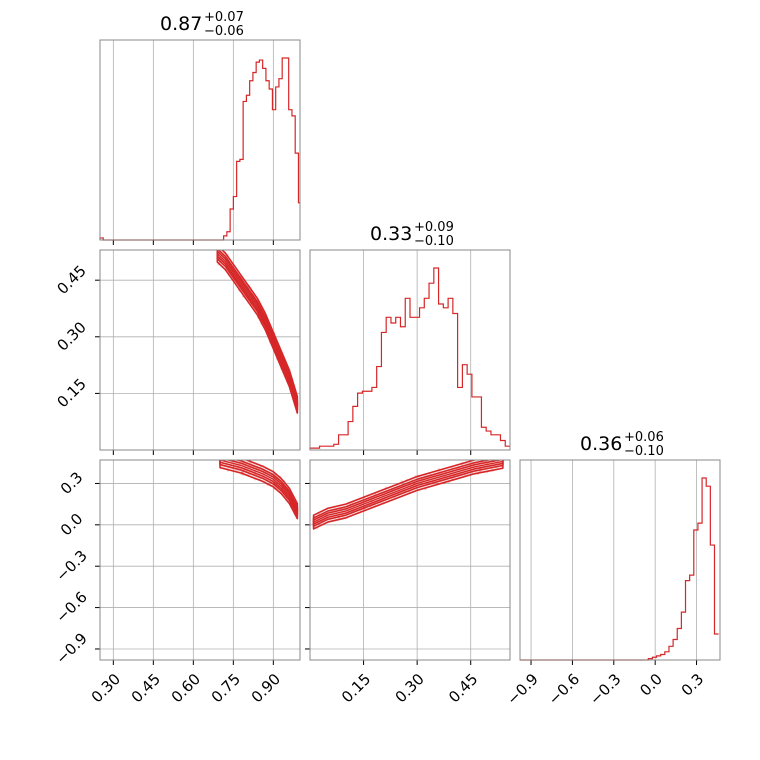  I want to click on contour-0-2-marks, so click(259, 485).